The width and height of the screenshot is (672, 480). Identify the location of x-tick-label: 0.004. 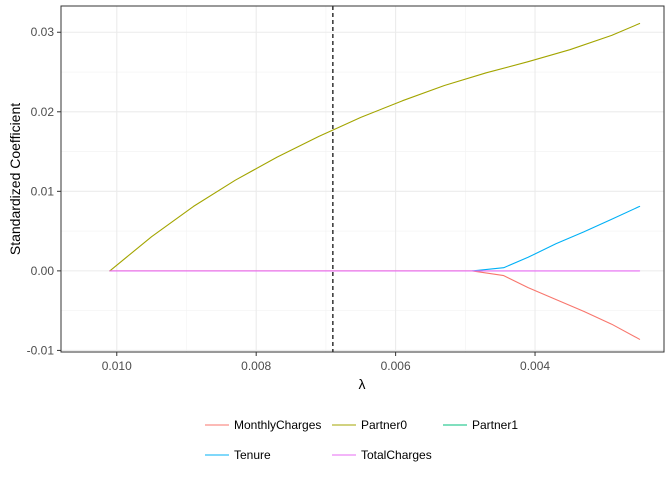
(535, 366).